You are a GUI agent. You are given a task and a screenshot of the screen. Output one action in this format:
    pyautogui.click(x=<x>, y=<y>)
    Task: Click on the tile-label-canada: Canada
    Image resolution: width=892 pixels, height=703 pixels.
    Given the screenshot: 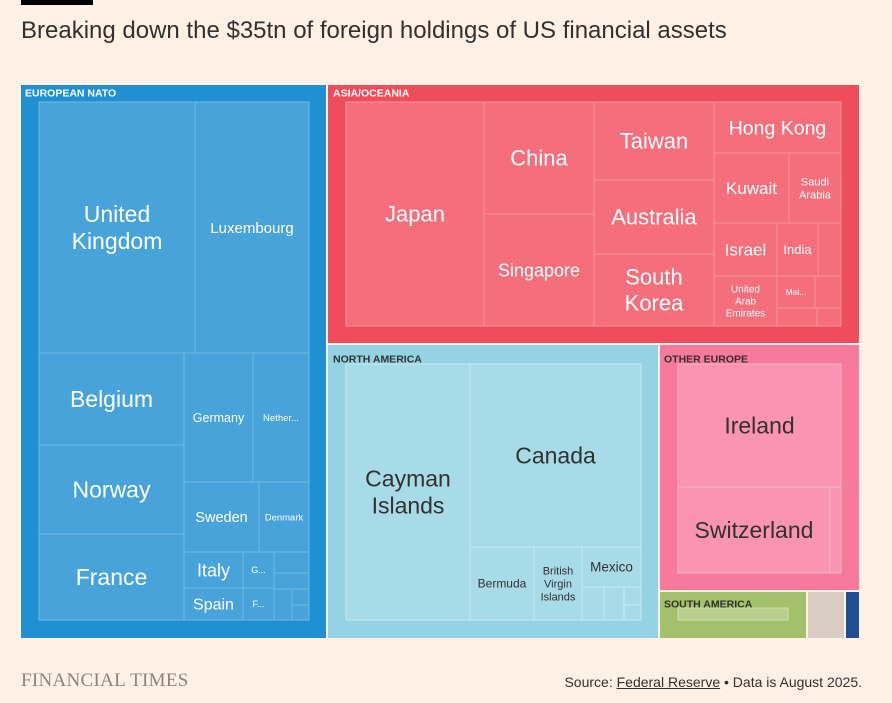 What is the action you would take?
    pyautogui.click(x=555, y=456)
    